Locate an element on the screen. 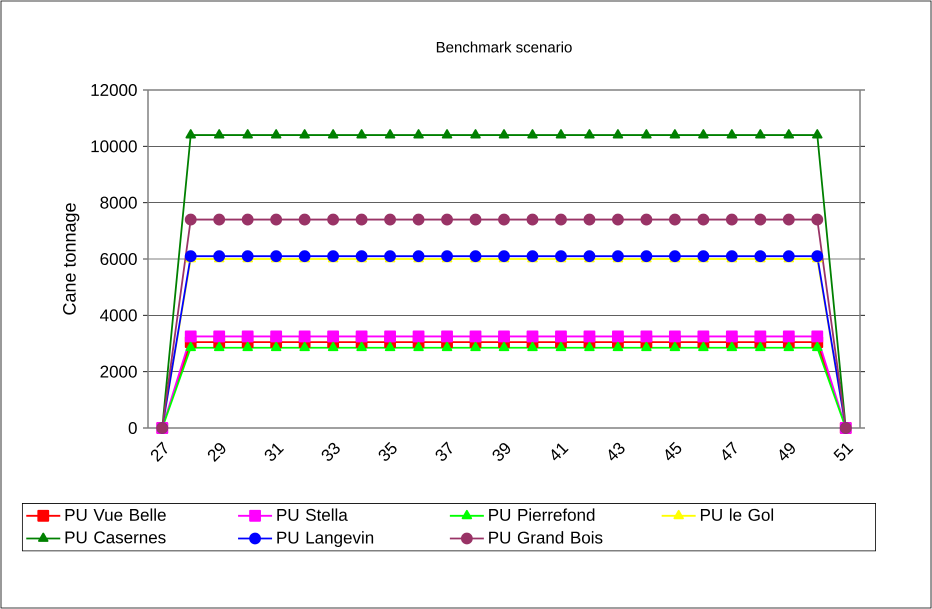  legend-label: PU Grand Bois is located at coordinates (545, 537).